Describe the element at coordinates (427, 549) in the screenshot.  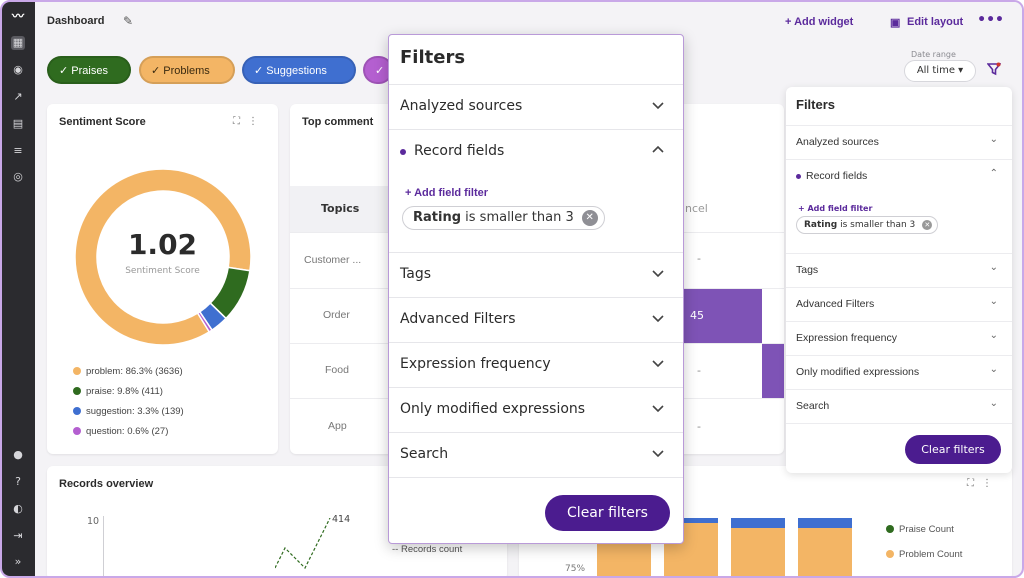
I see `records-count-legend: -- Records count` at that location.